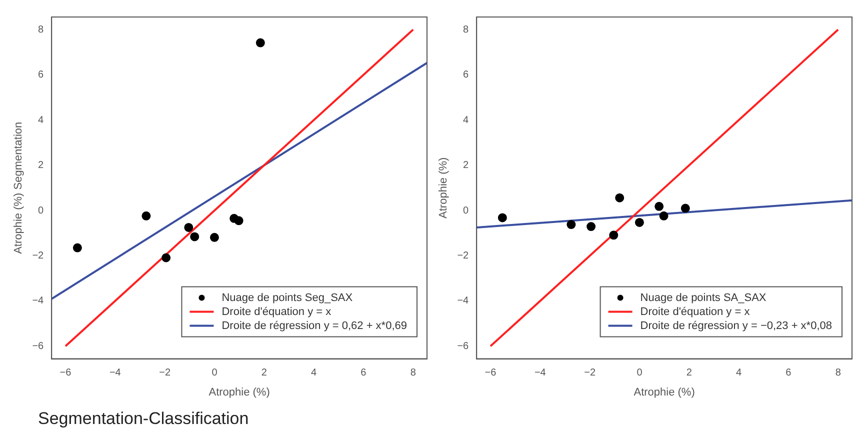 The width and height of the screenshot is (867, 438). I want to click on y-axis-title: Atrophie (%) Segmentation, so click(18, 188).